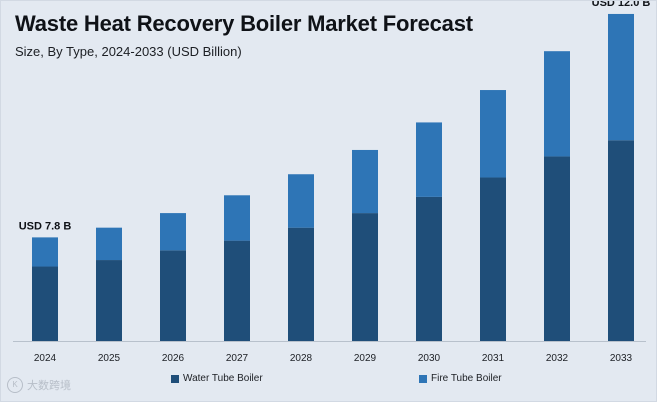  I want to click on bar-fire-tube-2028, so click(301, 201).